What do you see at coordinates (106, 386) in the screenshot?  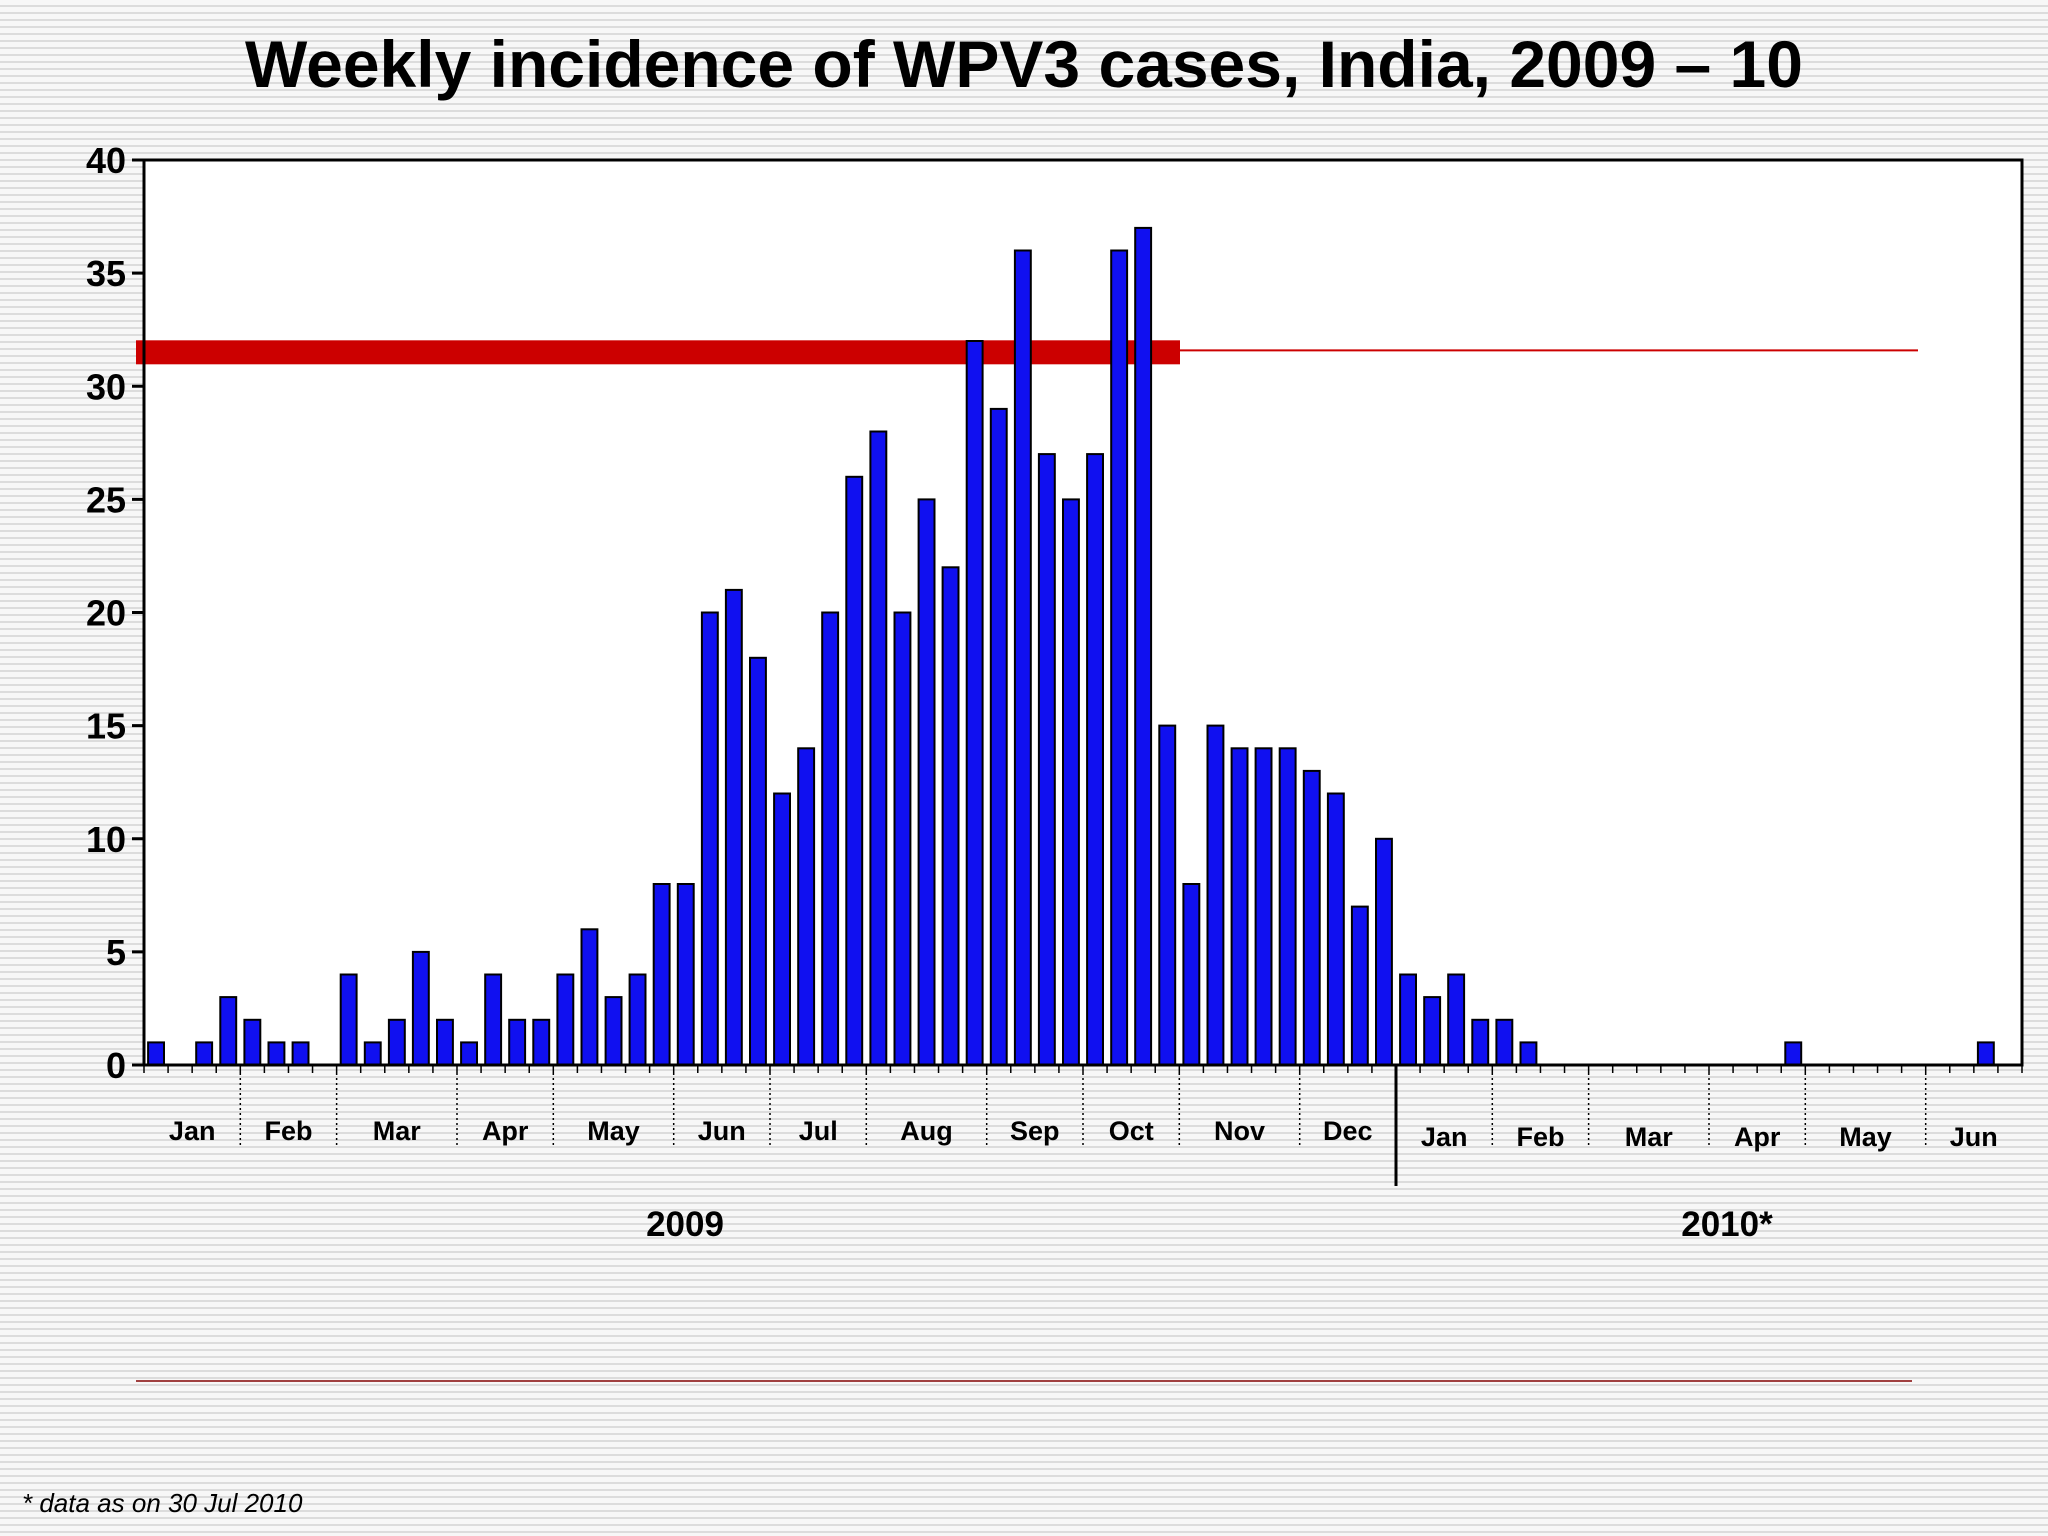 I see `y-tick-label: 30` at bounding box center [106, 386].